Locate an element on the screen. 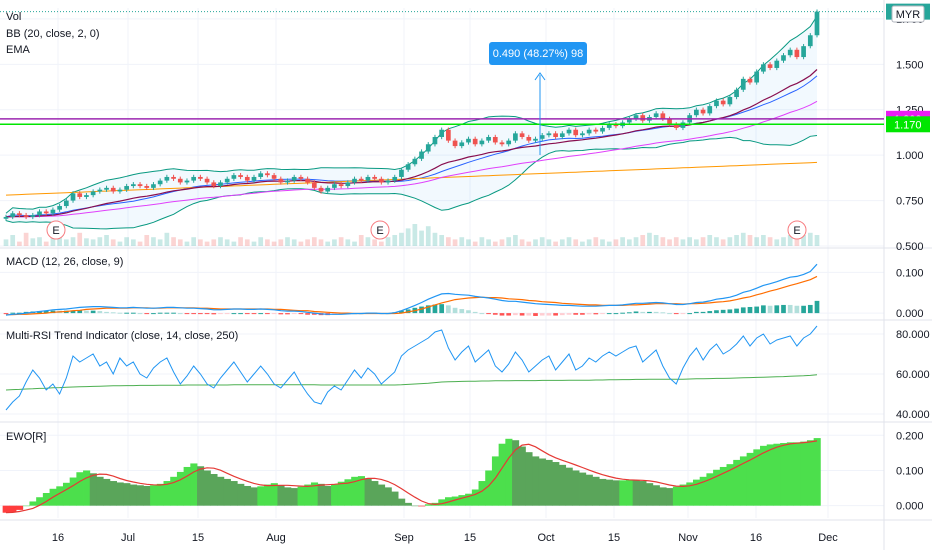 This screenshot has height=550, width=932. legend-macd: MACD (12, 26, close, 9) is located at coordinates (64, 262).